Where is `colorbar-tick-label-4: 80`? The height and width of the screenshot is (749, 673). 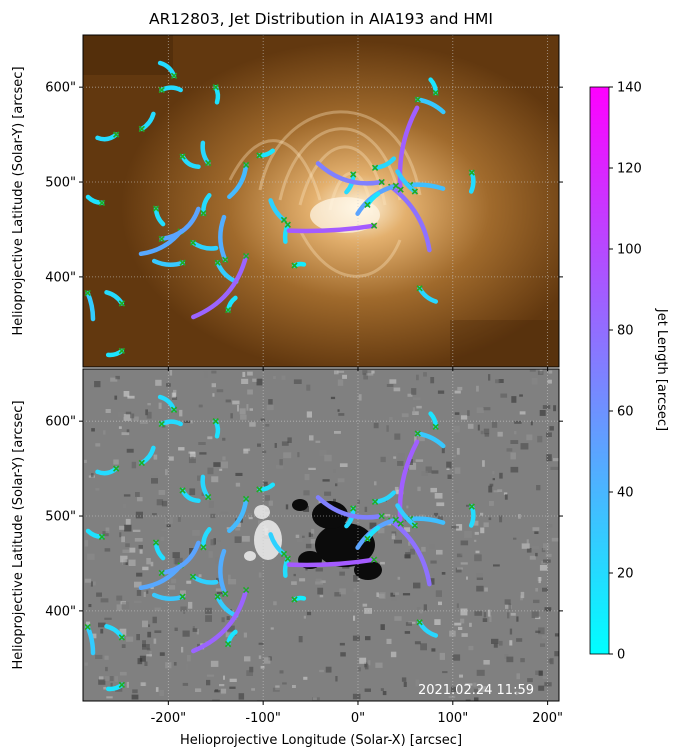 colorbar-tick-label-4: 80 is located at coordinates (625, 331).